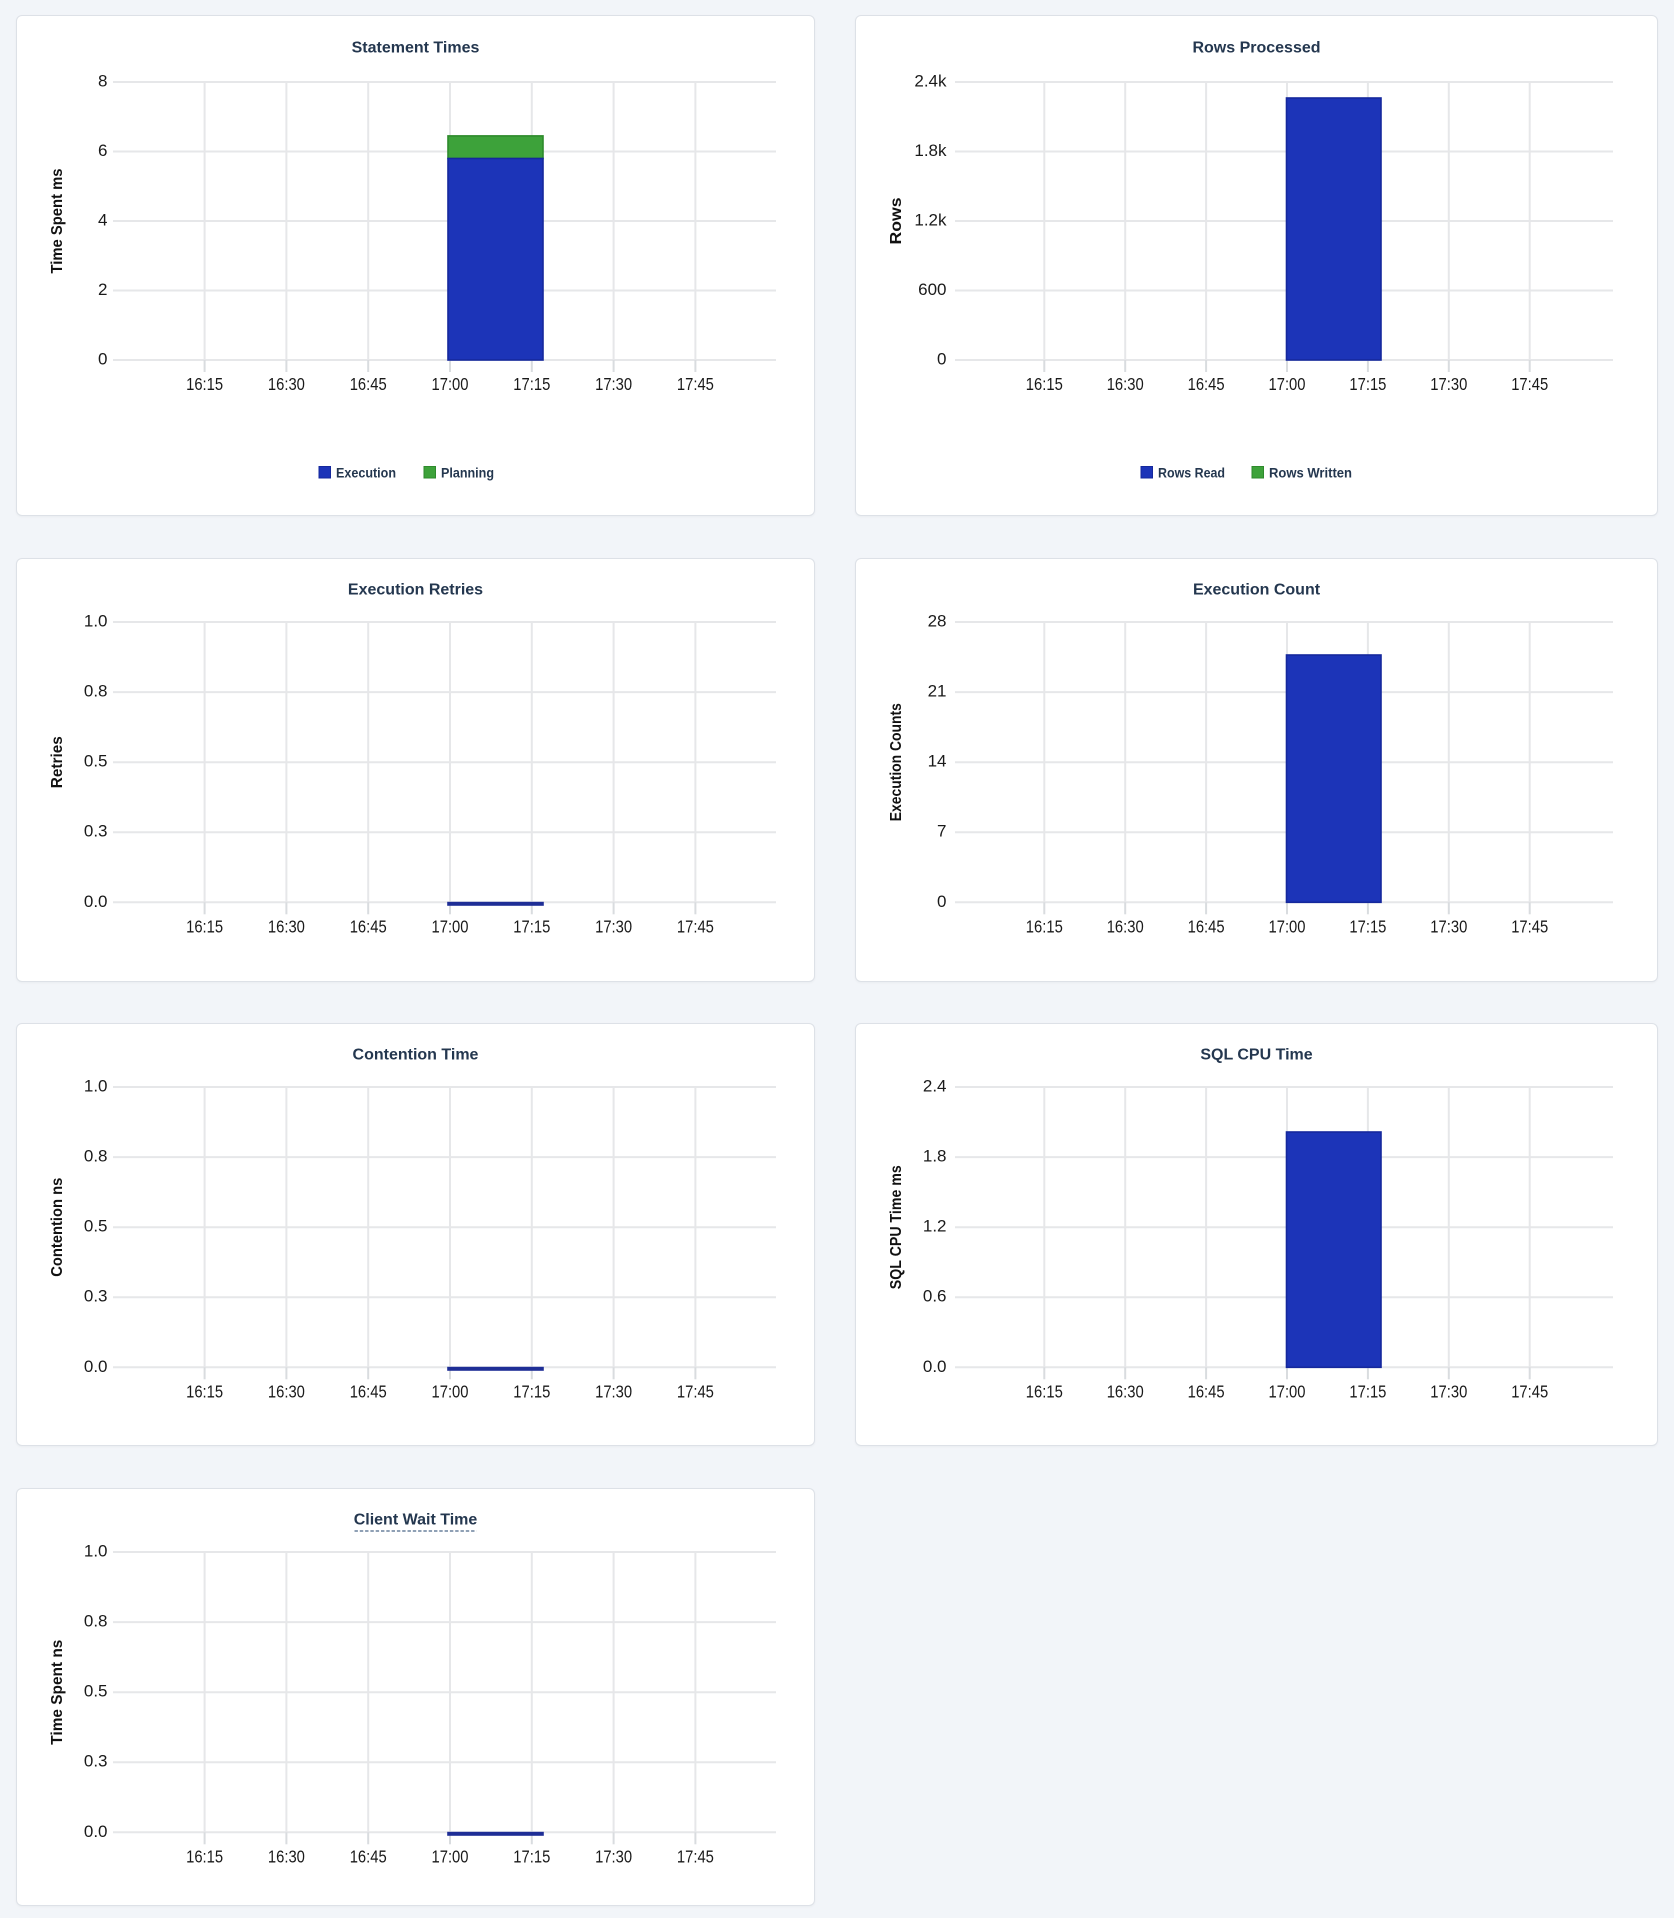  What do you see at coordinates (416, 1055) in the screenshot?
I see `svg-text: Contention Time` at bounding box center [416, 1055].